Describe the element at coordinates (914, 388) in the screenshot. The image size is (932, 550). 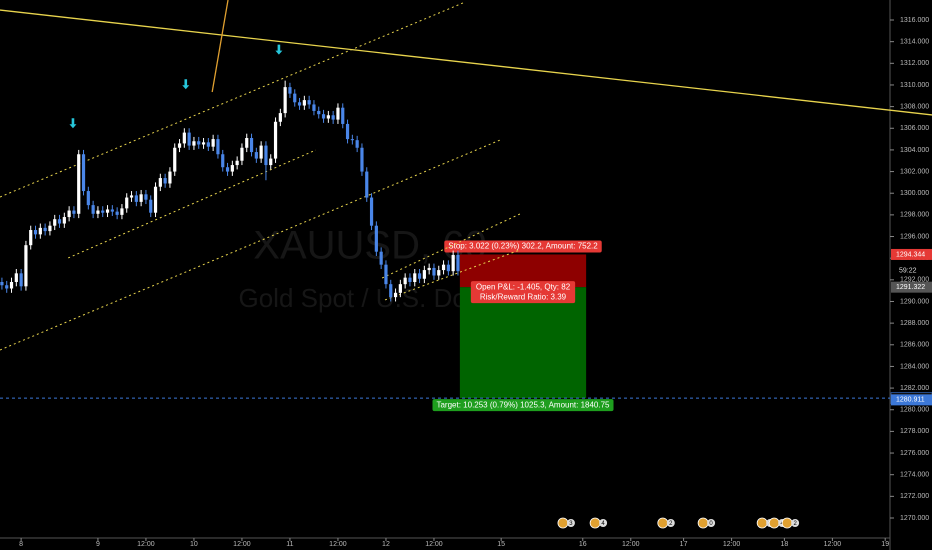
I see `y-tick-label: 1282.000` at that location.